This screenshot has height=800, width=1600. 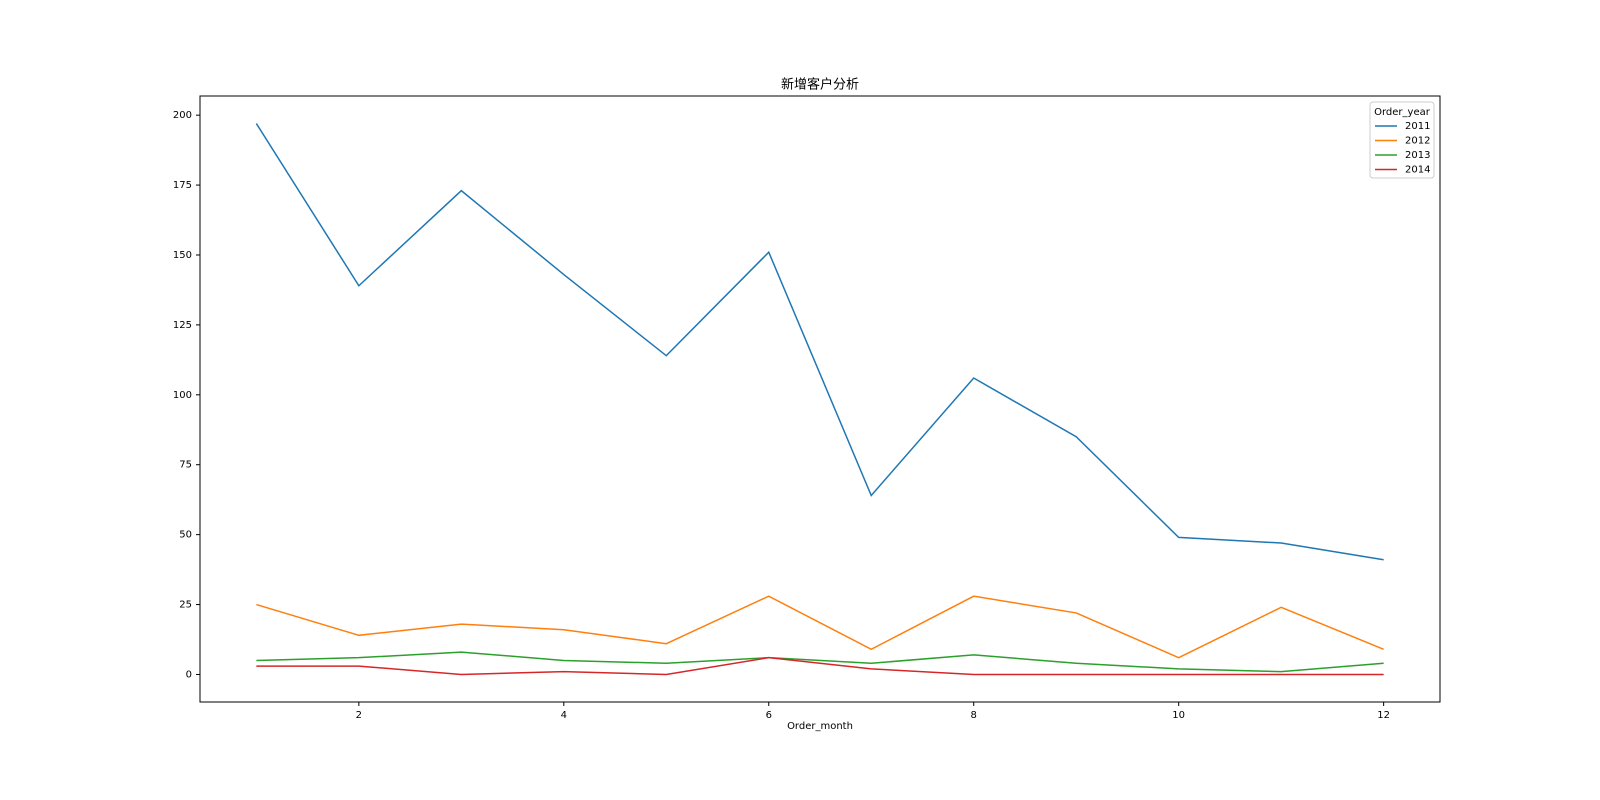 What do you see at coordinates (185, 605) in the screenshot?
I see `y-tick-label: 25` at bounding box center [185, 605].